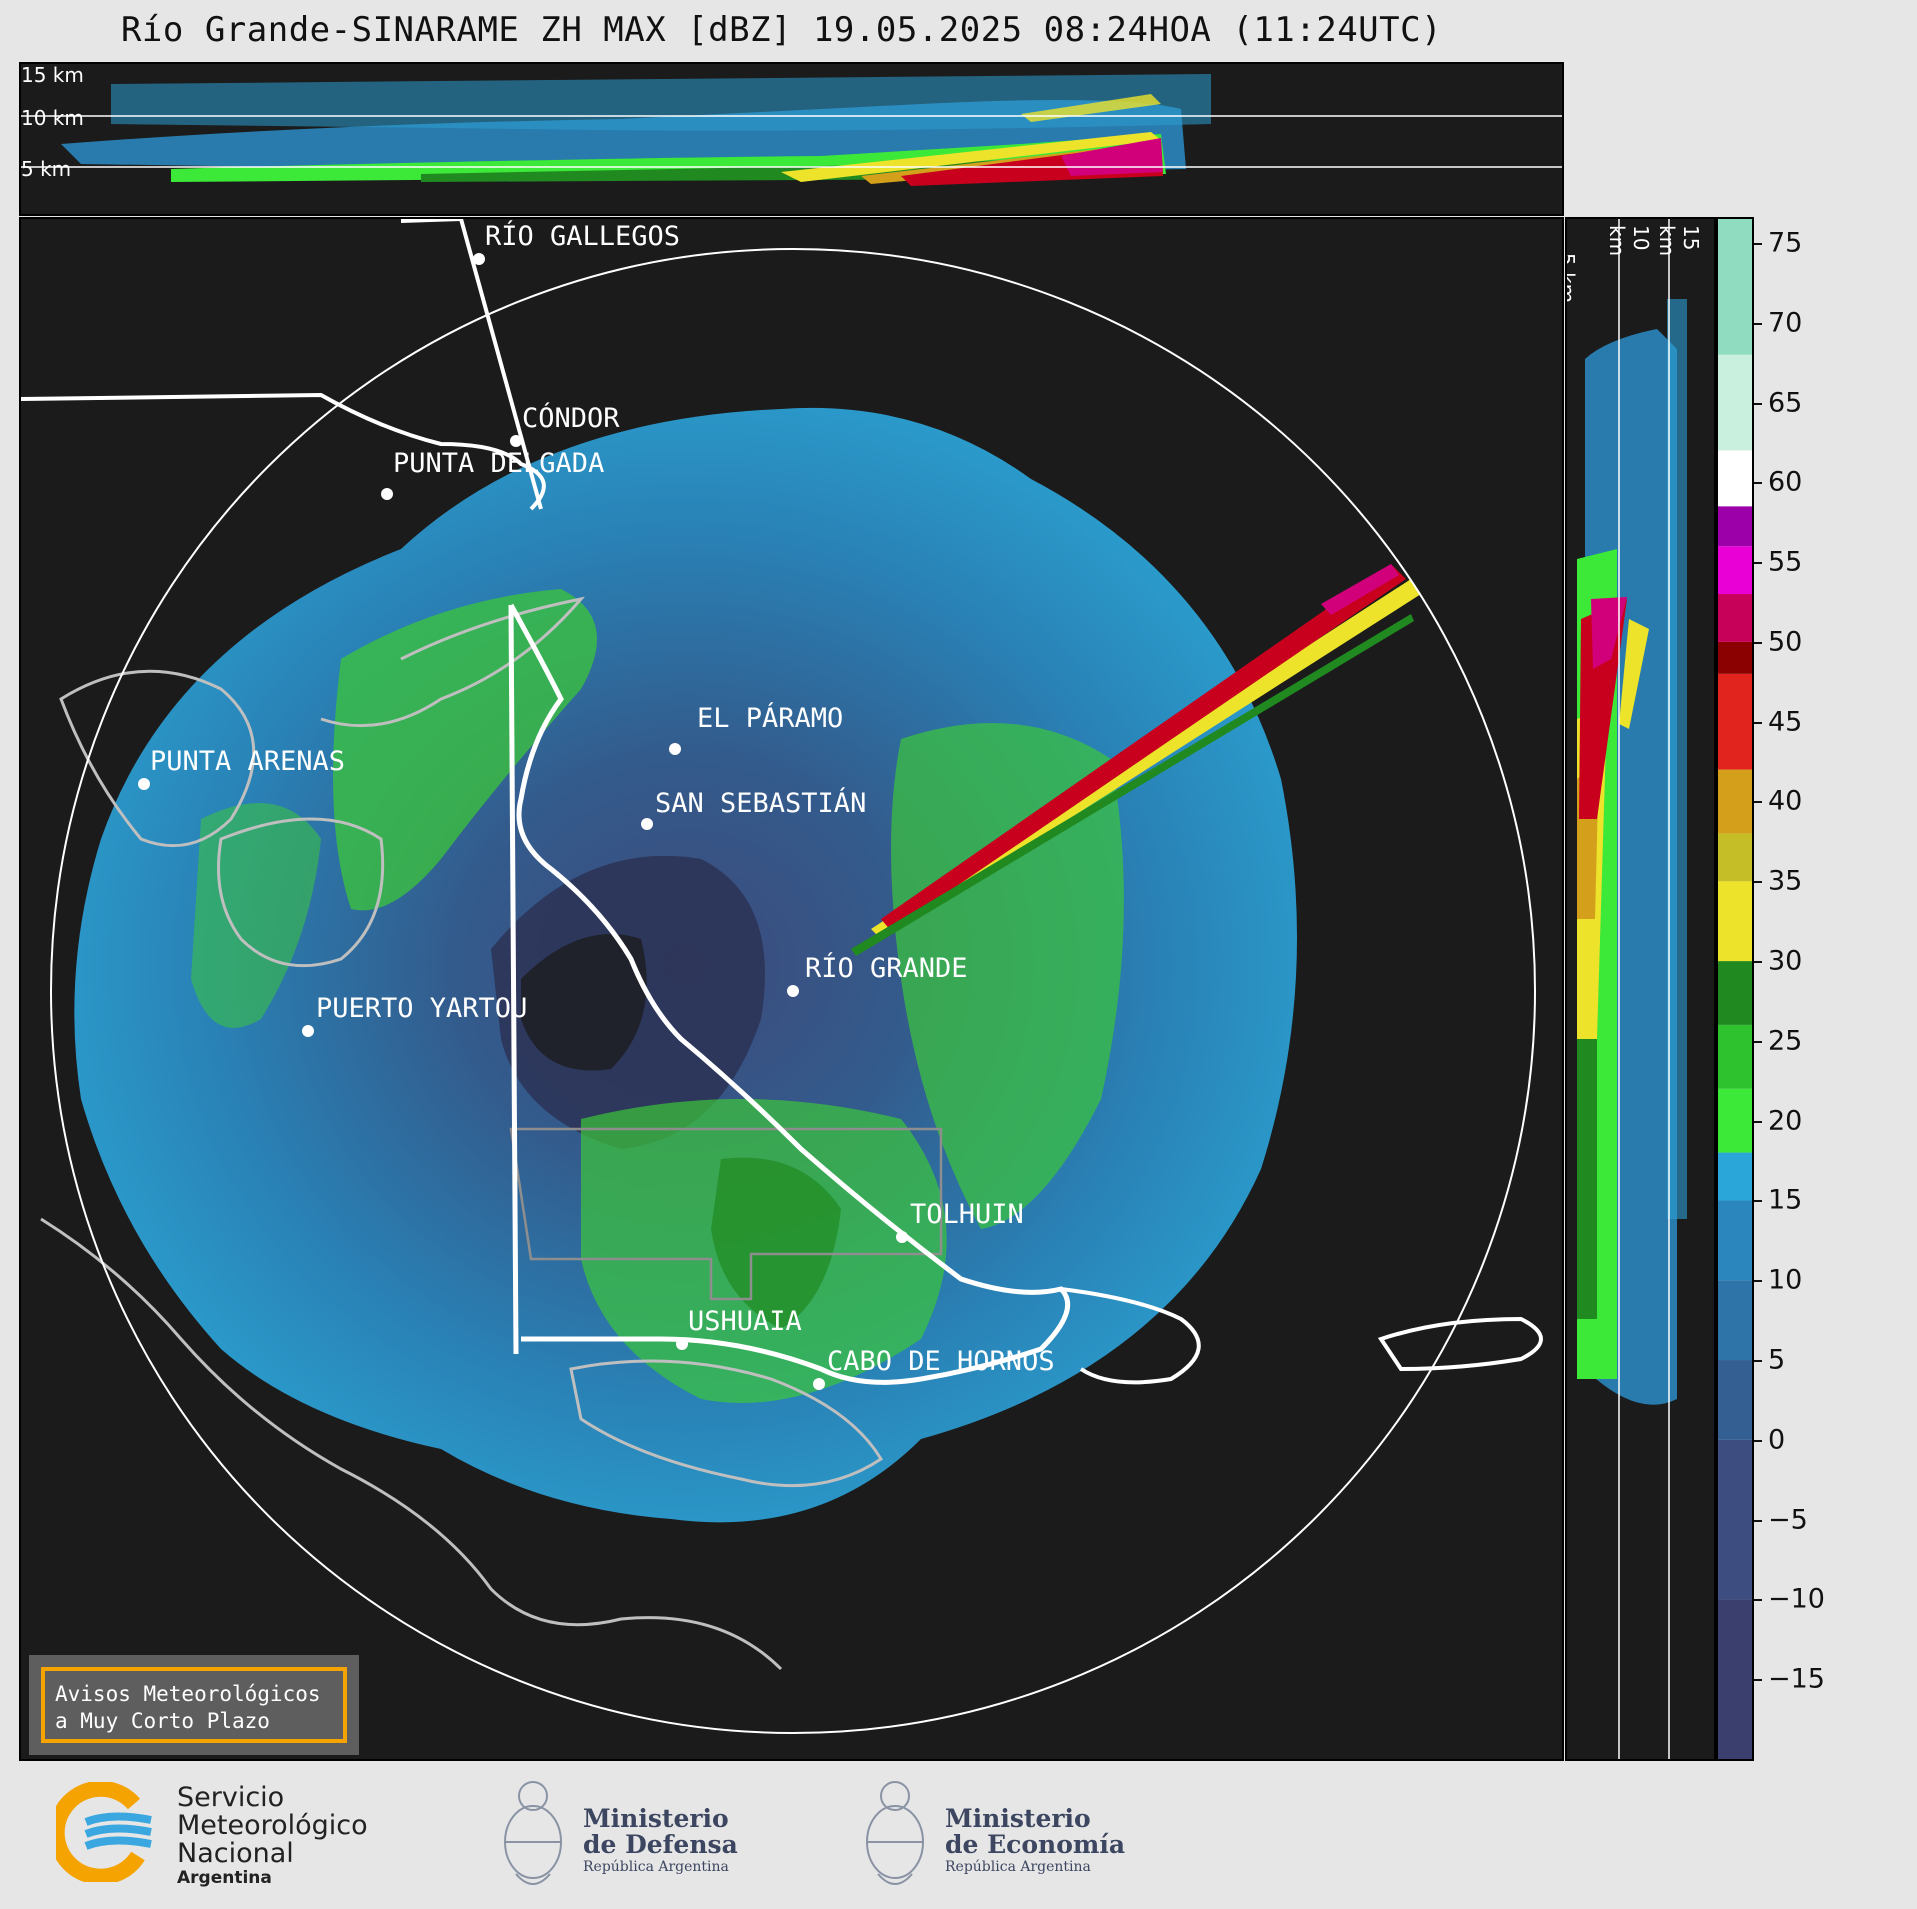 The height and width of the screenshot is (1909, 1917). Describe the element at coordinates (1785, 642) in the screenshot. I see `colorbar-tick-label: 50` at that location.